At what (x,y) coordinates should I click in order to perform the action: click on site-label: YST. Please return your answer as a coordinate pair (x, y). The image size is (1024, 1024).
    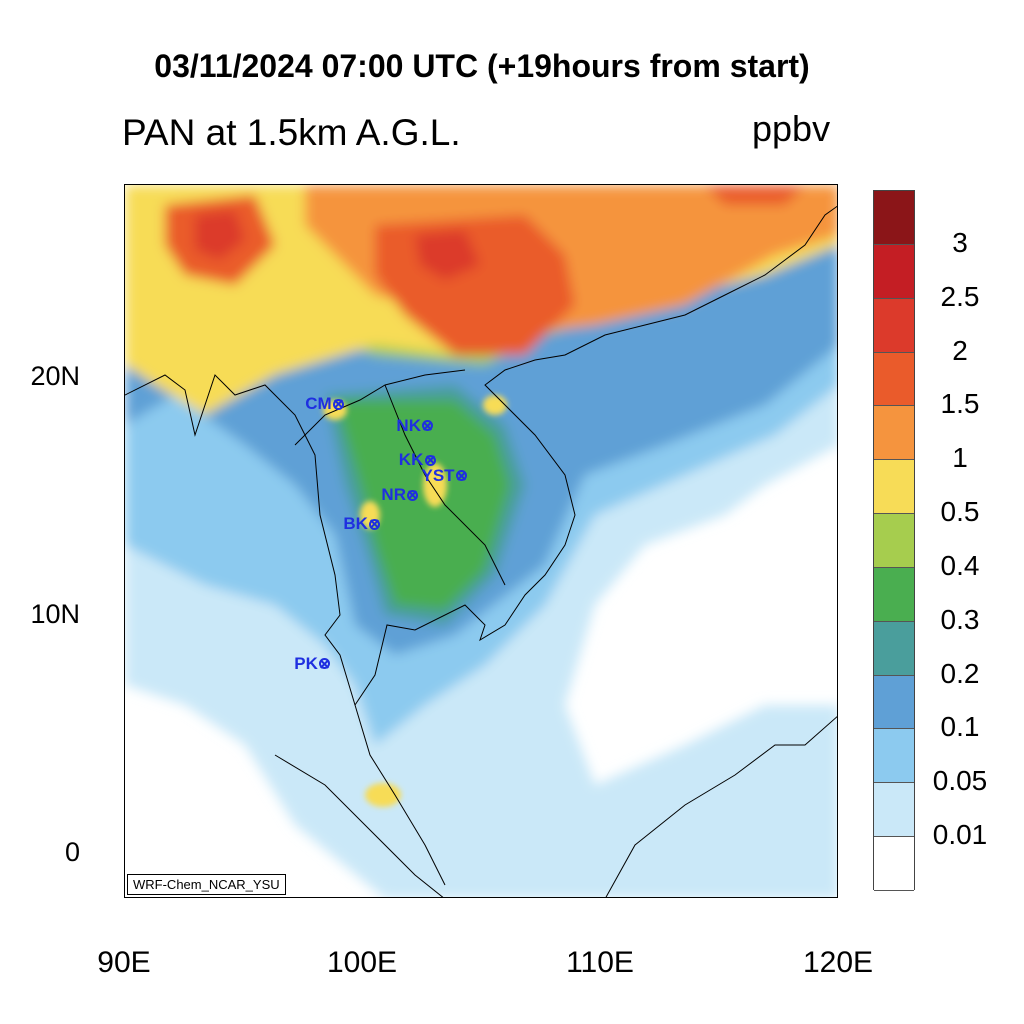
    Looking at the image, I should click on (438, 475).